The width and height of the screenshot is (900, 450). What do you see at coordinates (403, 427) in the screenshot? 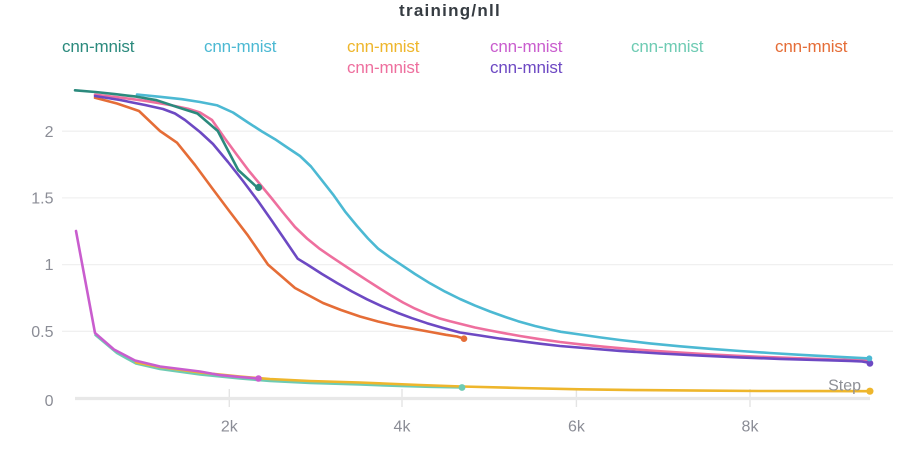
I see `svg-text: 4k` at bounding box center [403, 427].